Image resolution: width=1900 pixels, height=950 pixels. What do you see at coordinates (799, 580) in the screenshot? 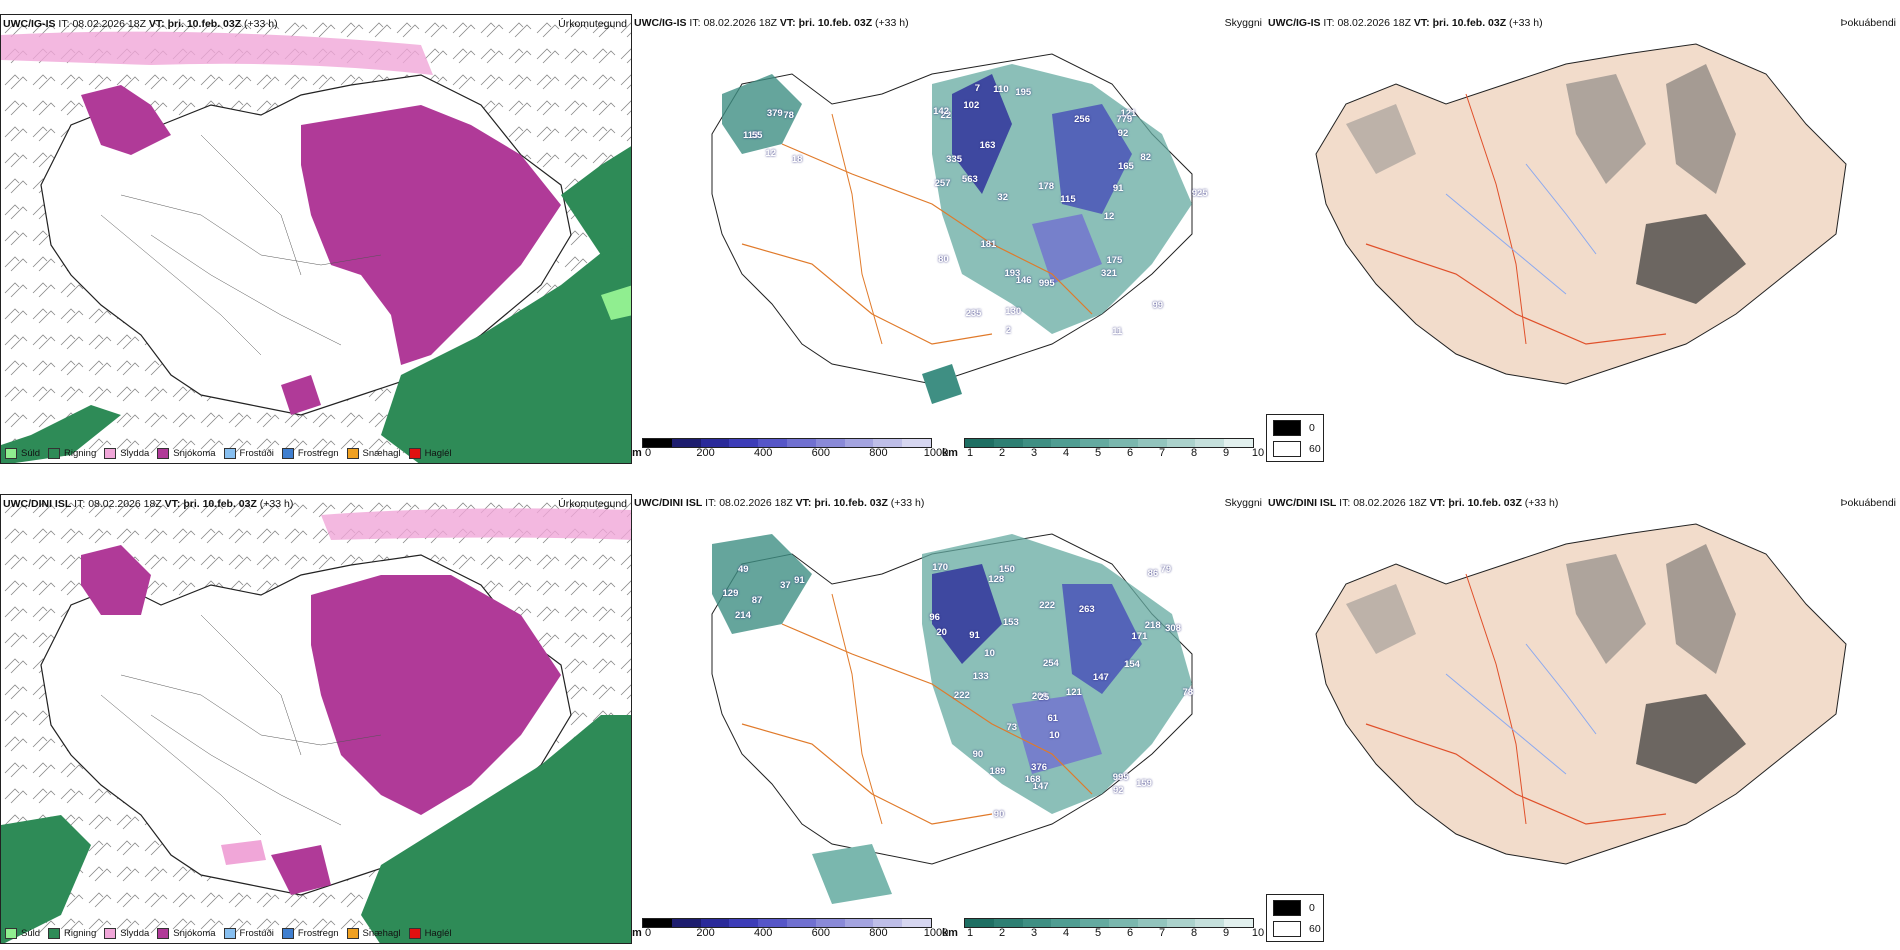
I see `cloudbase-value-label: 91` at bounding box center [799, 580].